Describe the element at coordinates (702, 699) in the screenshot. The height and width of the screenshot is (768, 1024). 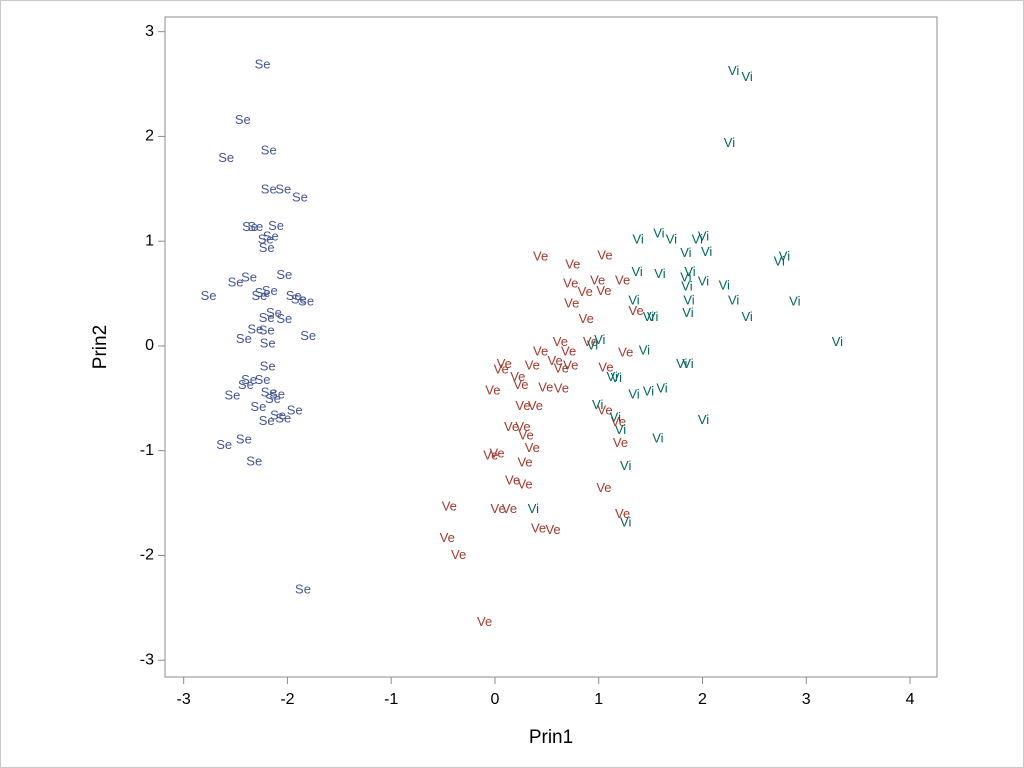
I see `x-tick-label: 2` at that location.